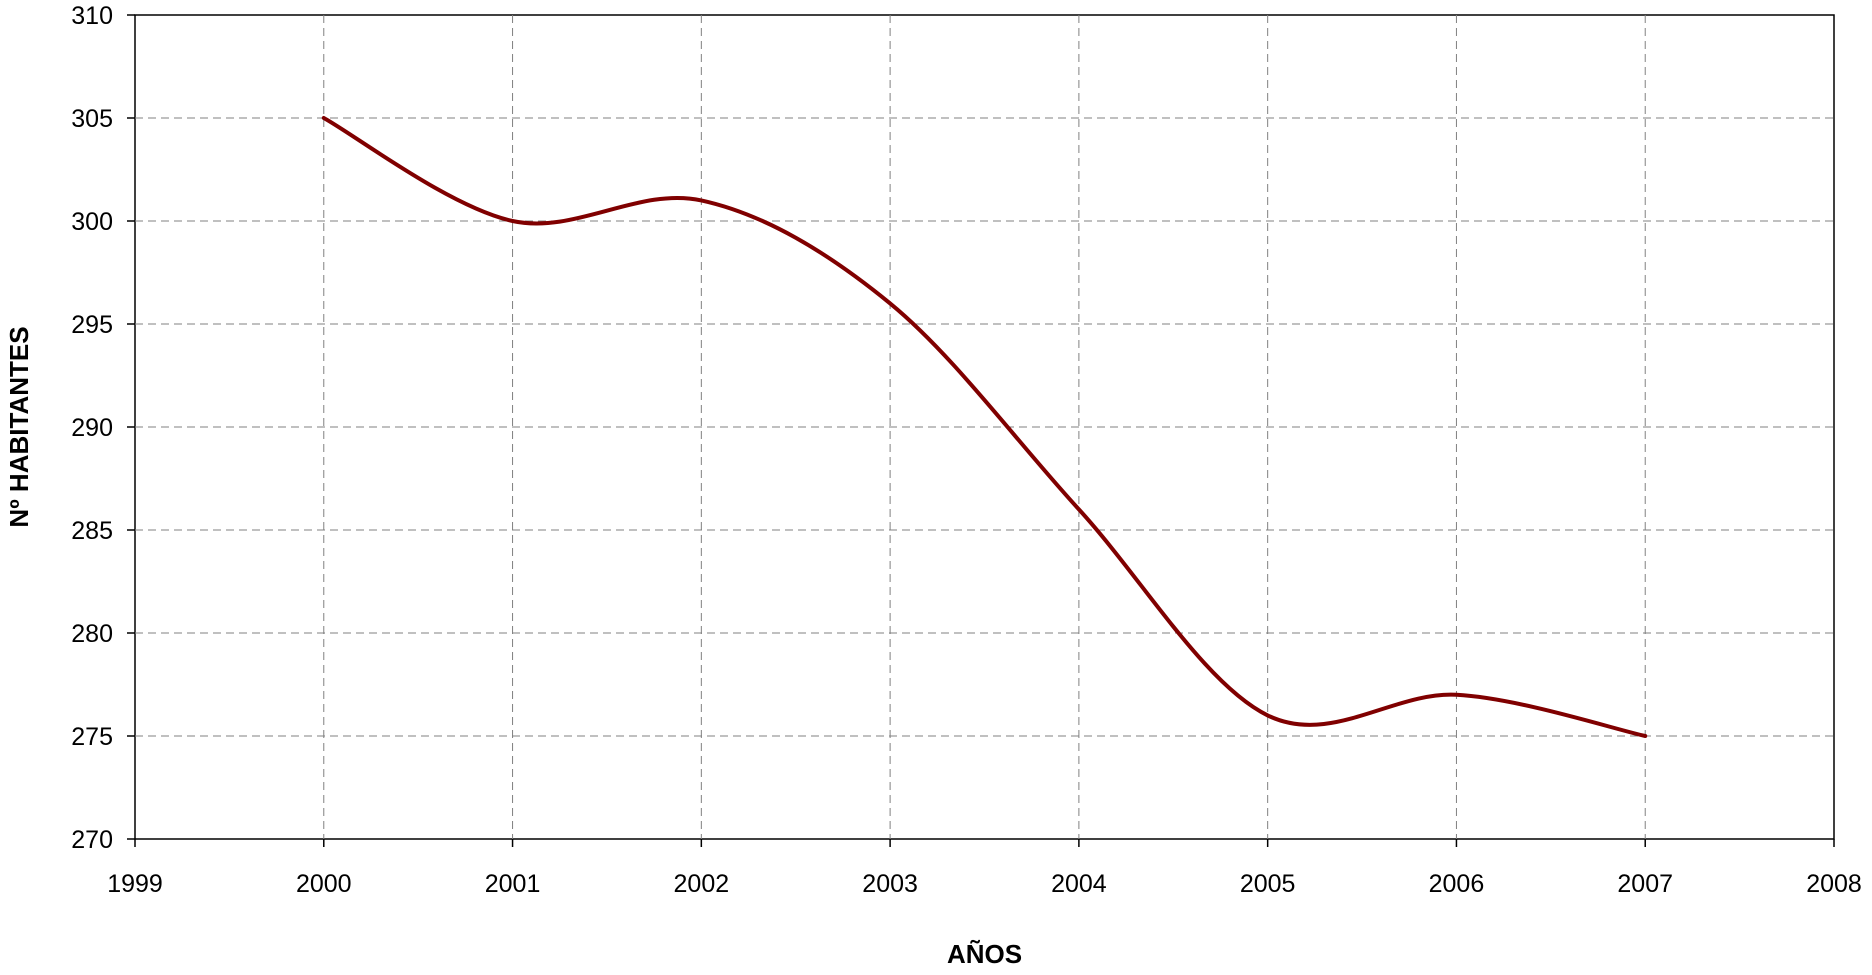 This screenshot has width=1872, height=975. I want to click on y-tick-labels: 270 275 280 285 290 295 300 305 310, so click(92, 428).